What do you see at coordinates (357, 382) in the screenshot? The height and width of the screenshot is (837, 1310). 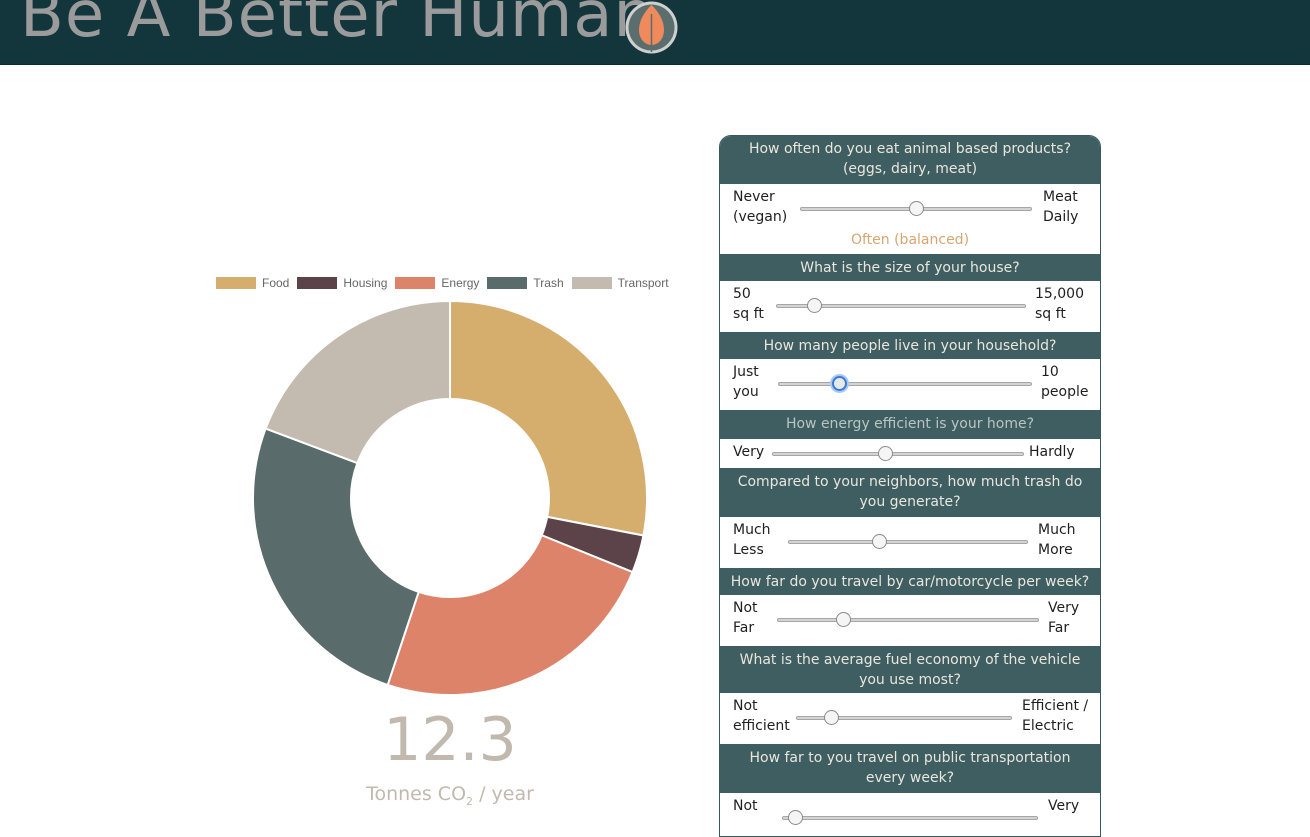 I see `slice-transport` at bounding box center [357, 382].